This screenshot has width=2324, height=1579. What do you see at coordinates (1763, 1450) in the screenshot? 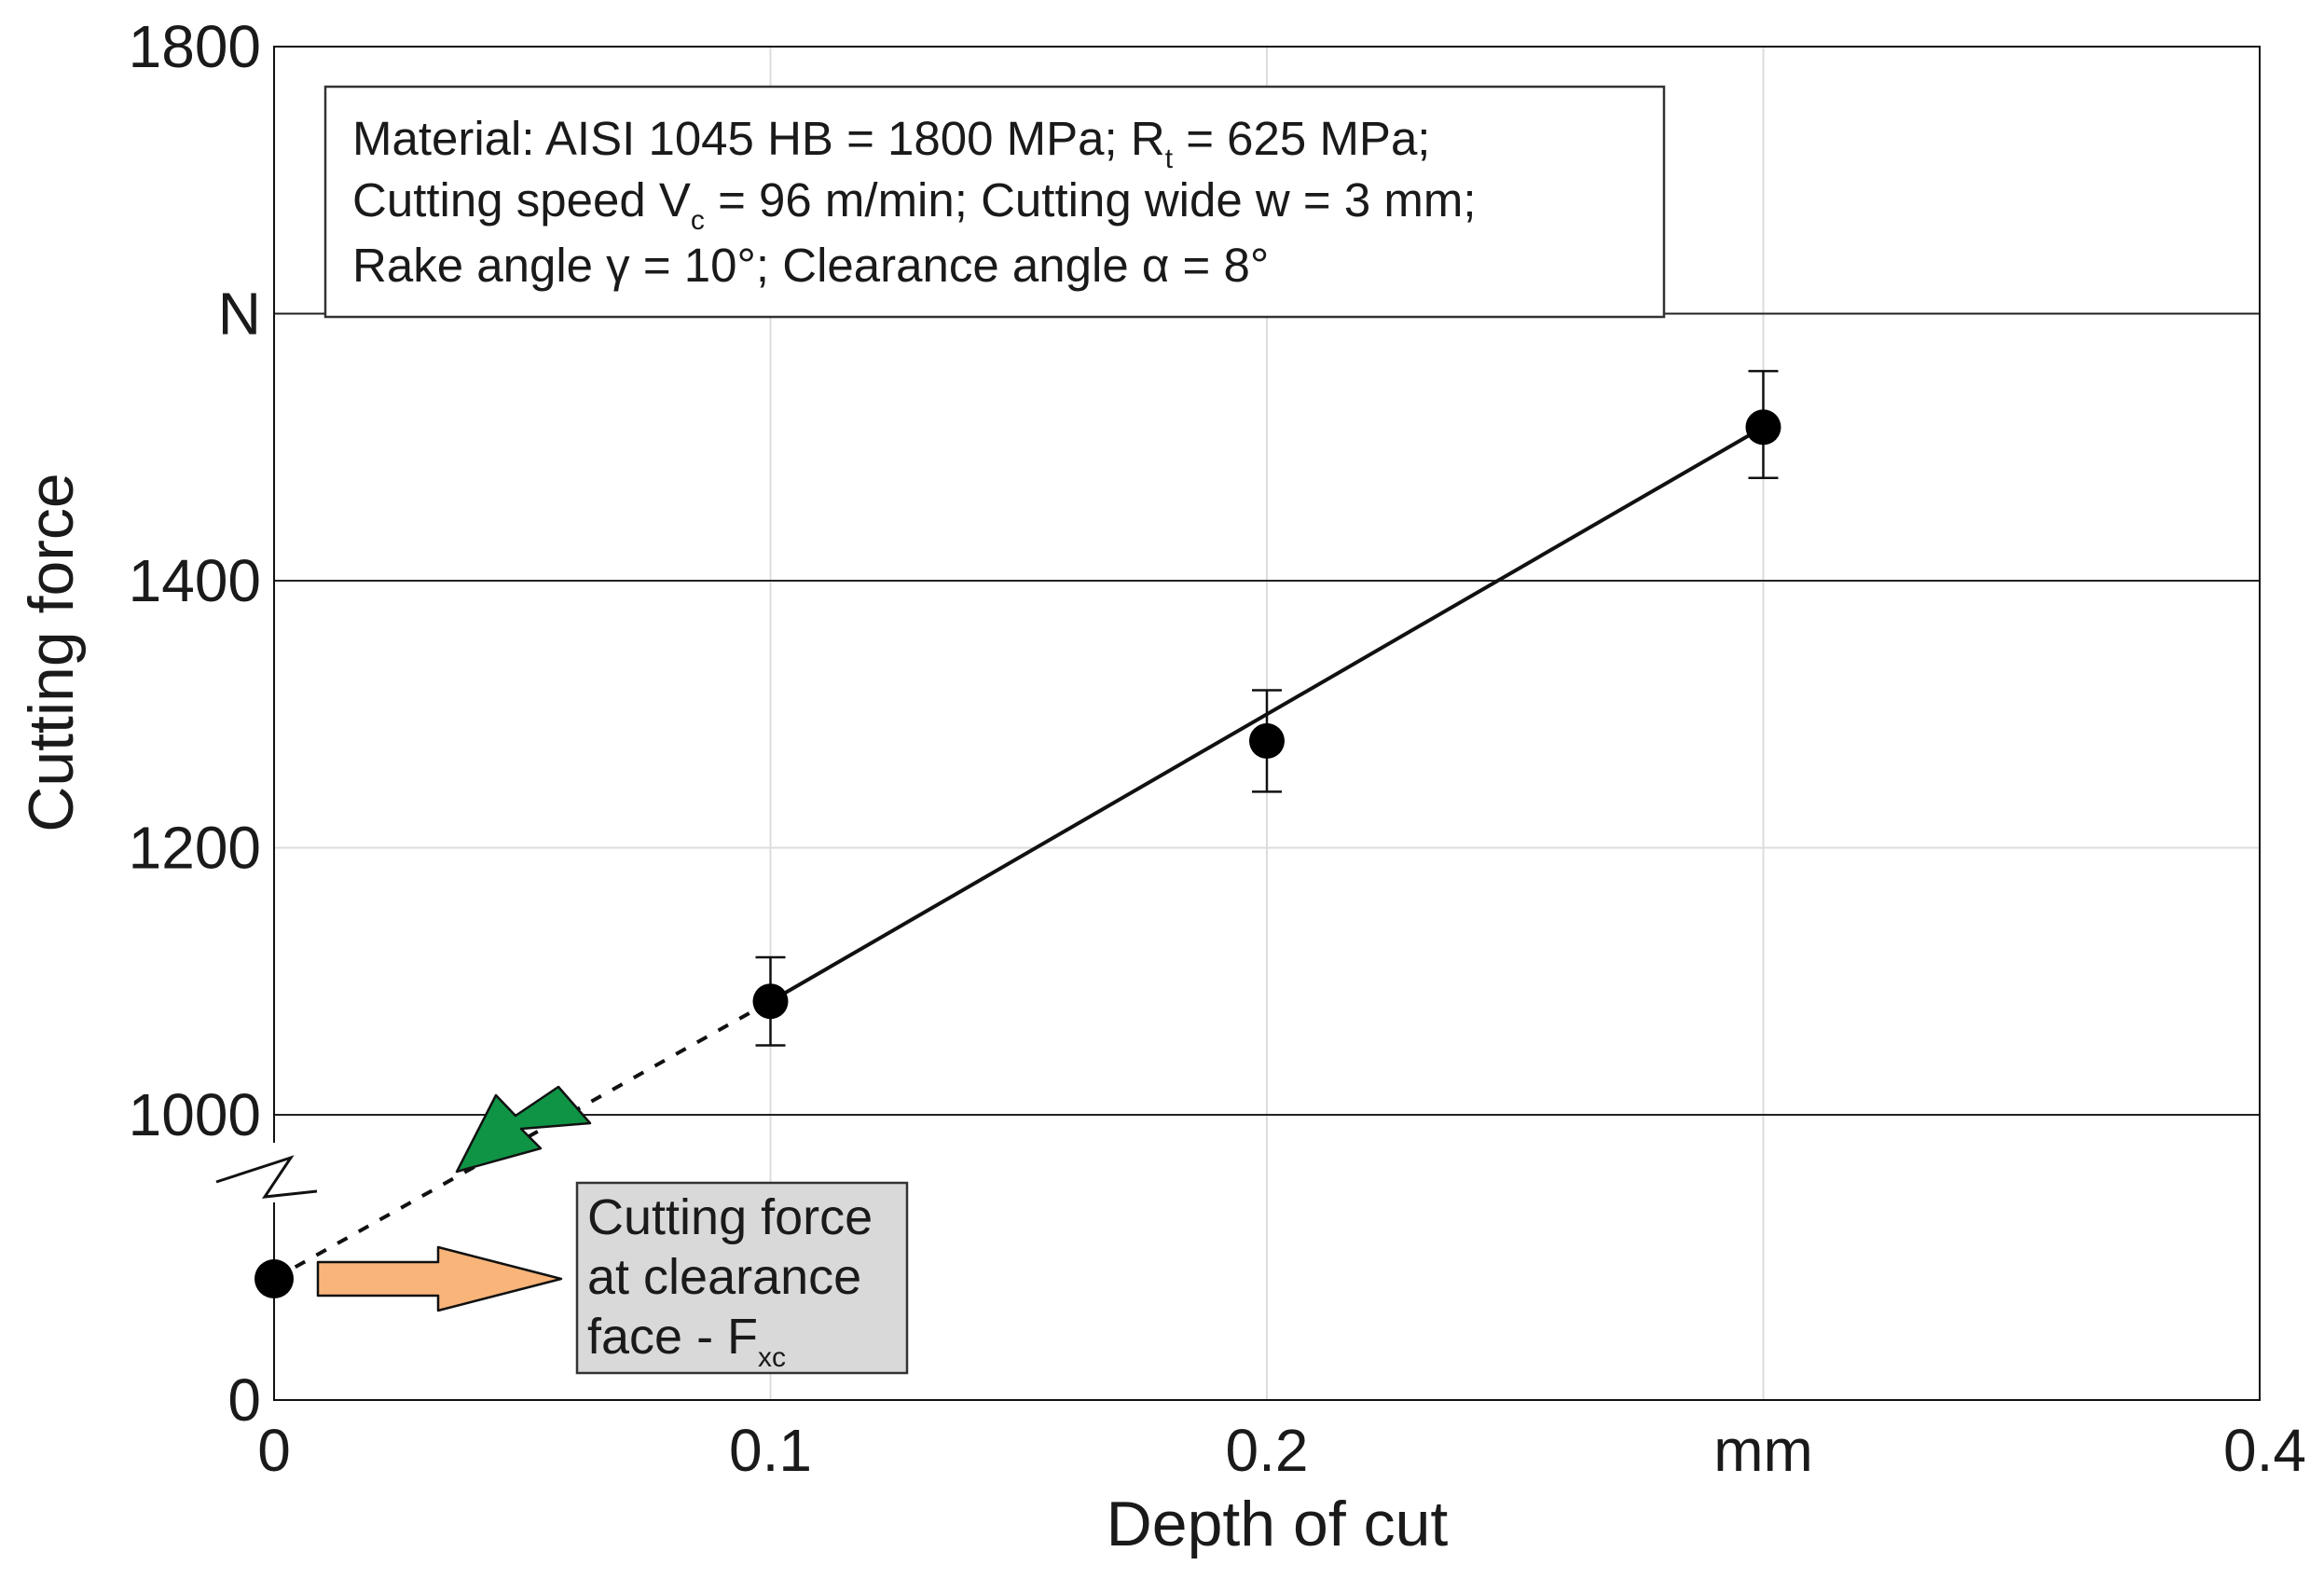
I see `x-tick-label: mm` at bounding box center [1763, 1450].